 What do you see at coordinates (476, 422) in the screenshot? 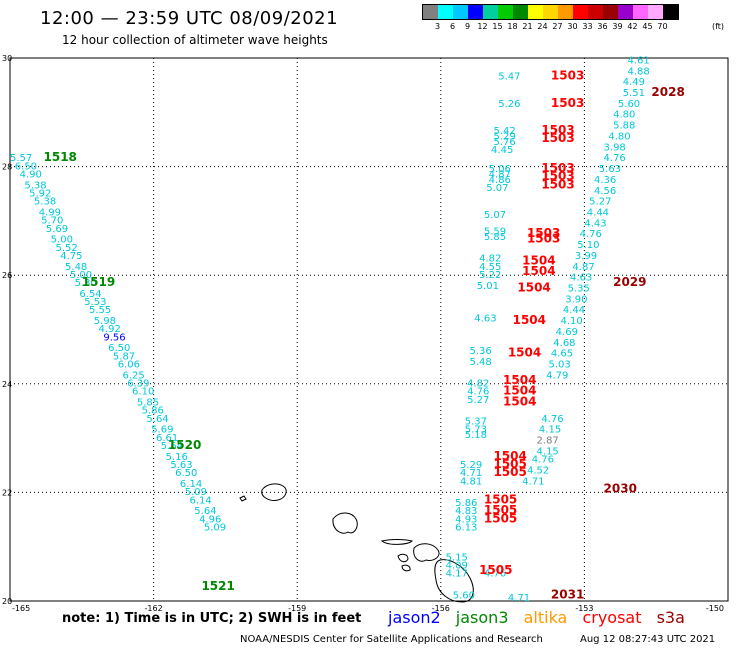
I see `wave-height-value: 5.37` at bounding box center [476, 422].